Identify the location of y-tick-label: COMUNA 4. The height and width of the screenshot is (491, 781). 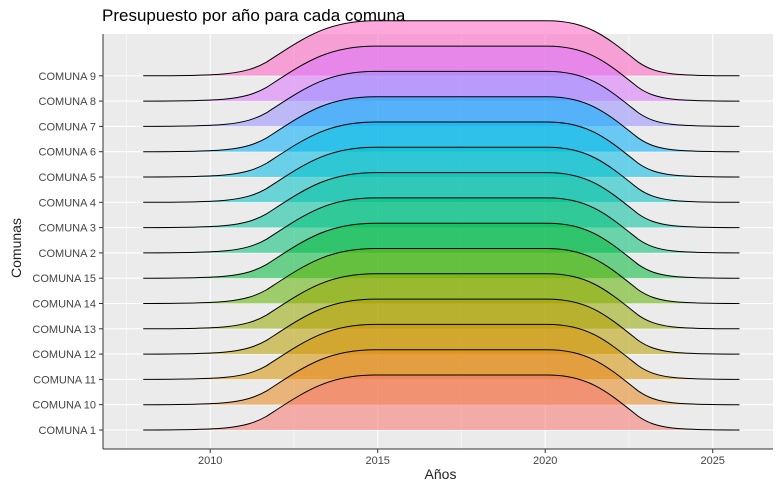
(67, 203).